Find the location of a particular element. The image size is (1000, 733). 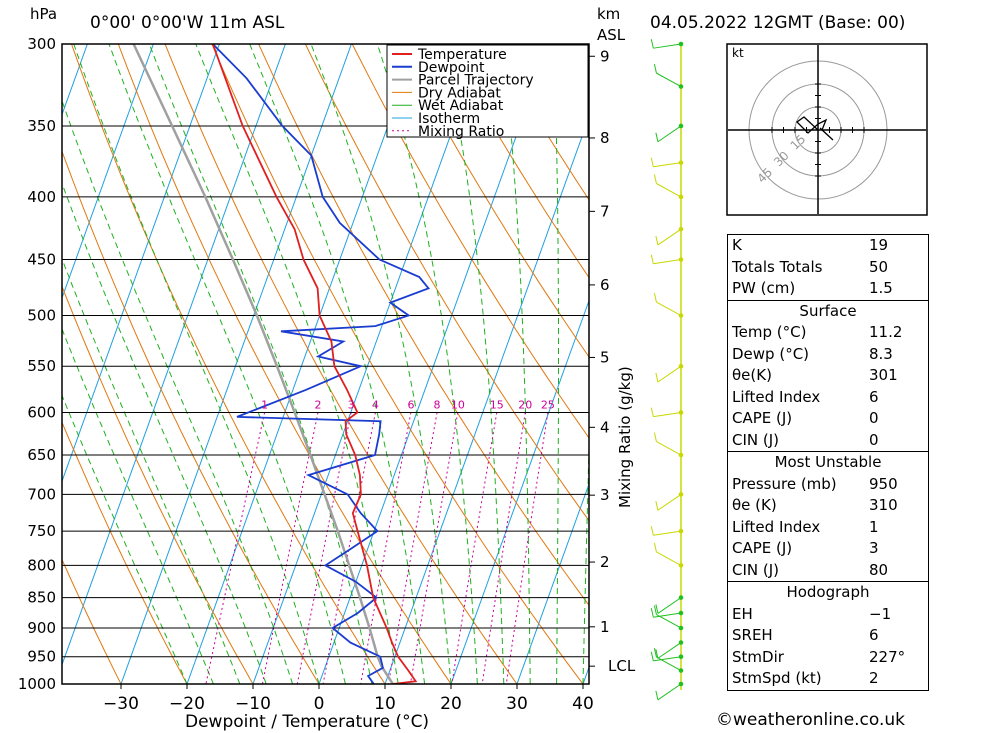

table-row: Totals Totals 50 is located at coordinates (828, 268).